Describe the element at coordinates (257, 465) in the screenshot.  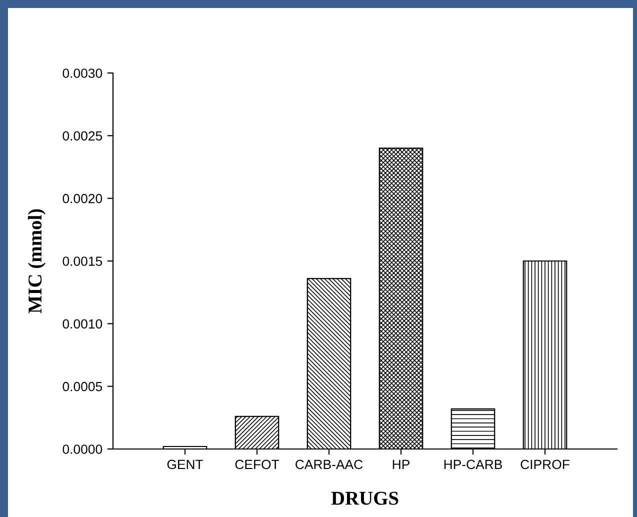
I see `x-tick-label: CEFOT` at that location.